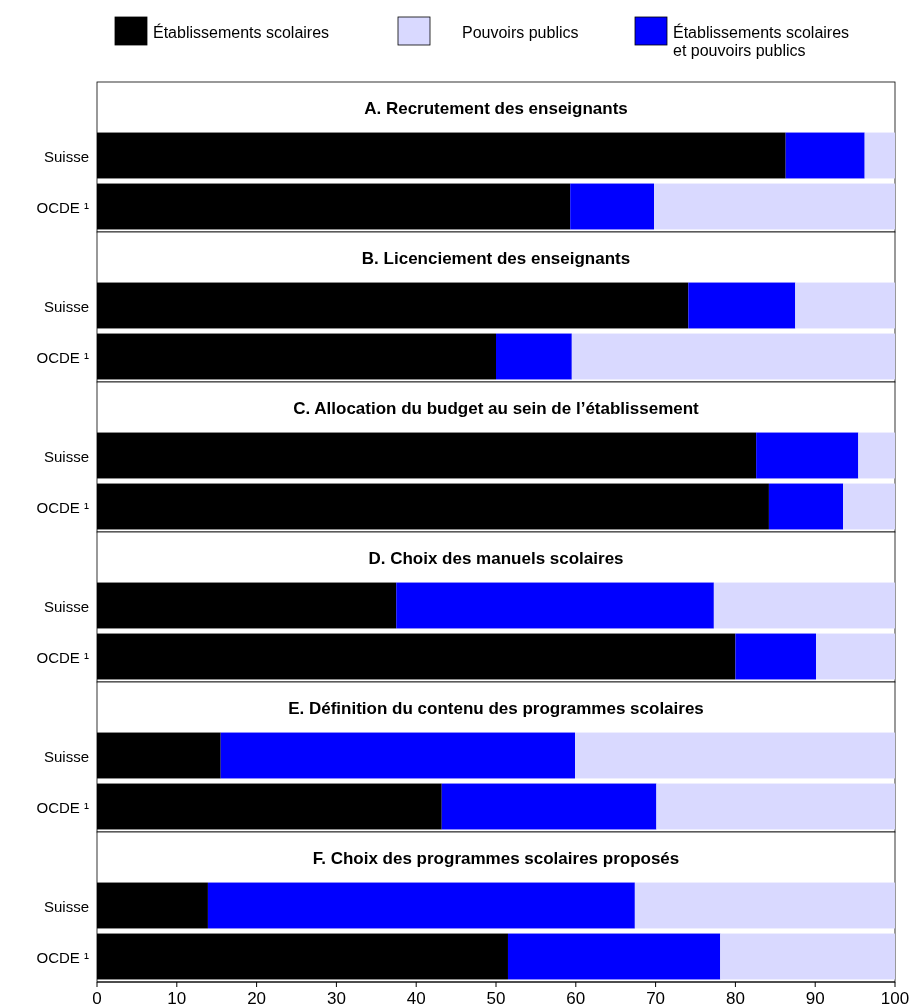 The width and height of the screenshot is (915, 1005). What do you see at coordinates (177, 997) in the screenshot?
I see `x-tick-label: 10` at bounding box center [177, 997].